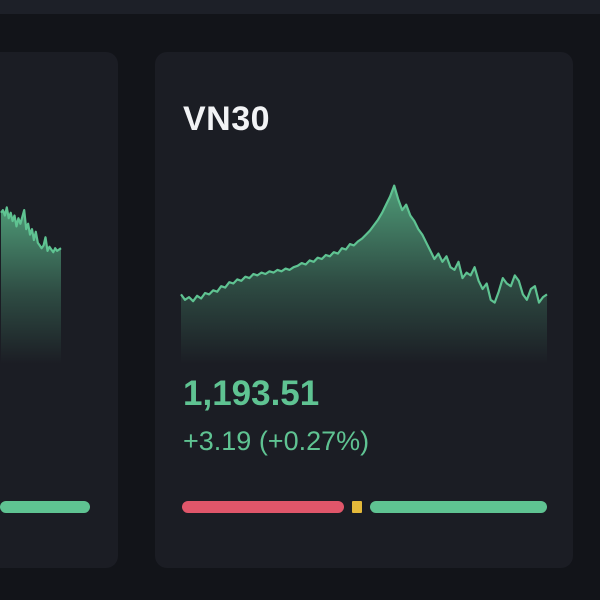 This screenshot has width=600, height=600. What do you see at coordinates (251, 393) in the screenshot?
I see `index-price: 1,193.51` at bounding box center [251, 393].